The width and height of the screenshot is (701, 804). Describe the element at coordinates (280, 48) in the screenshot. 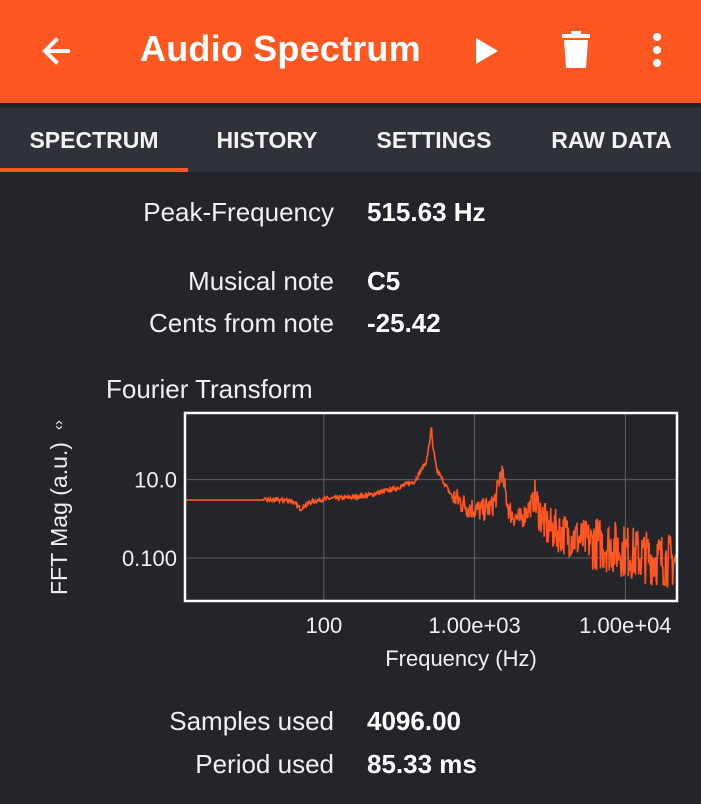

I see `app-title: Audio Spectrum` at that location.